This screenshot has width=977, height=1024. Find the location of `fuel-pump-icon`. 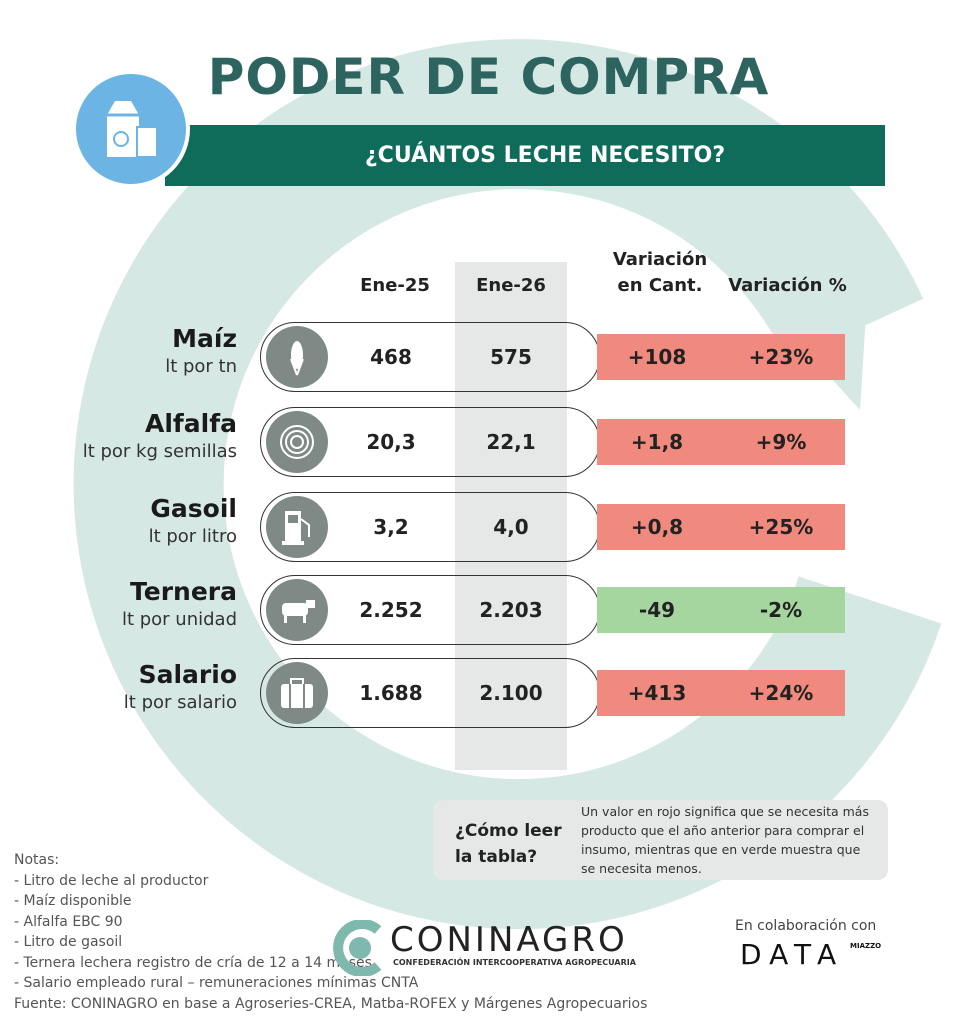

fuel-pump-icon is located at coordinates (297, 527).